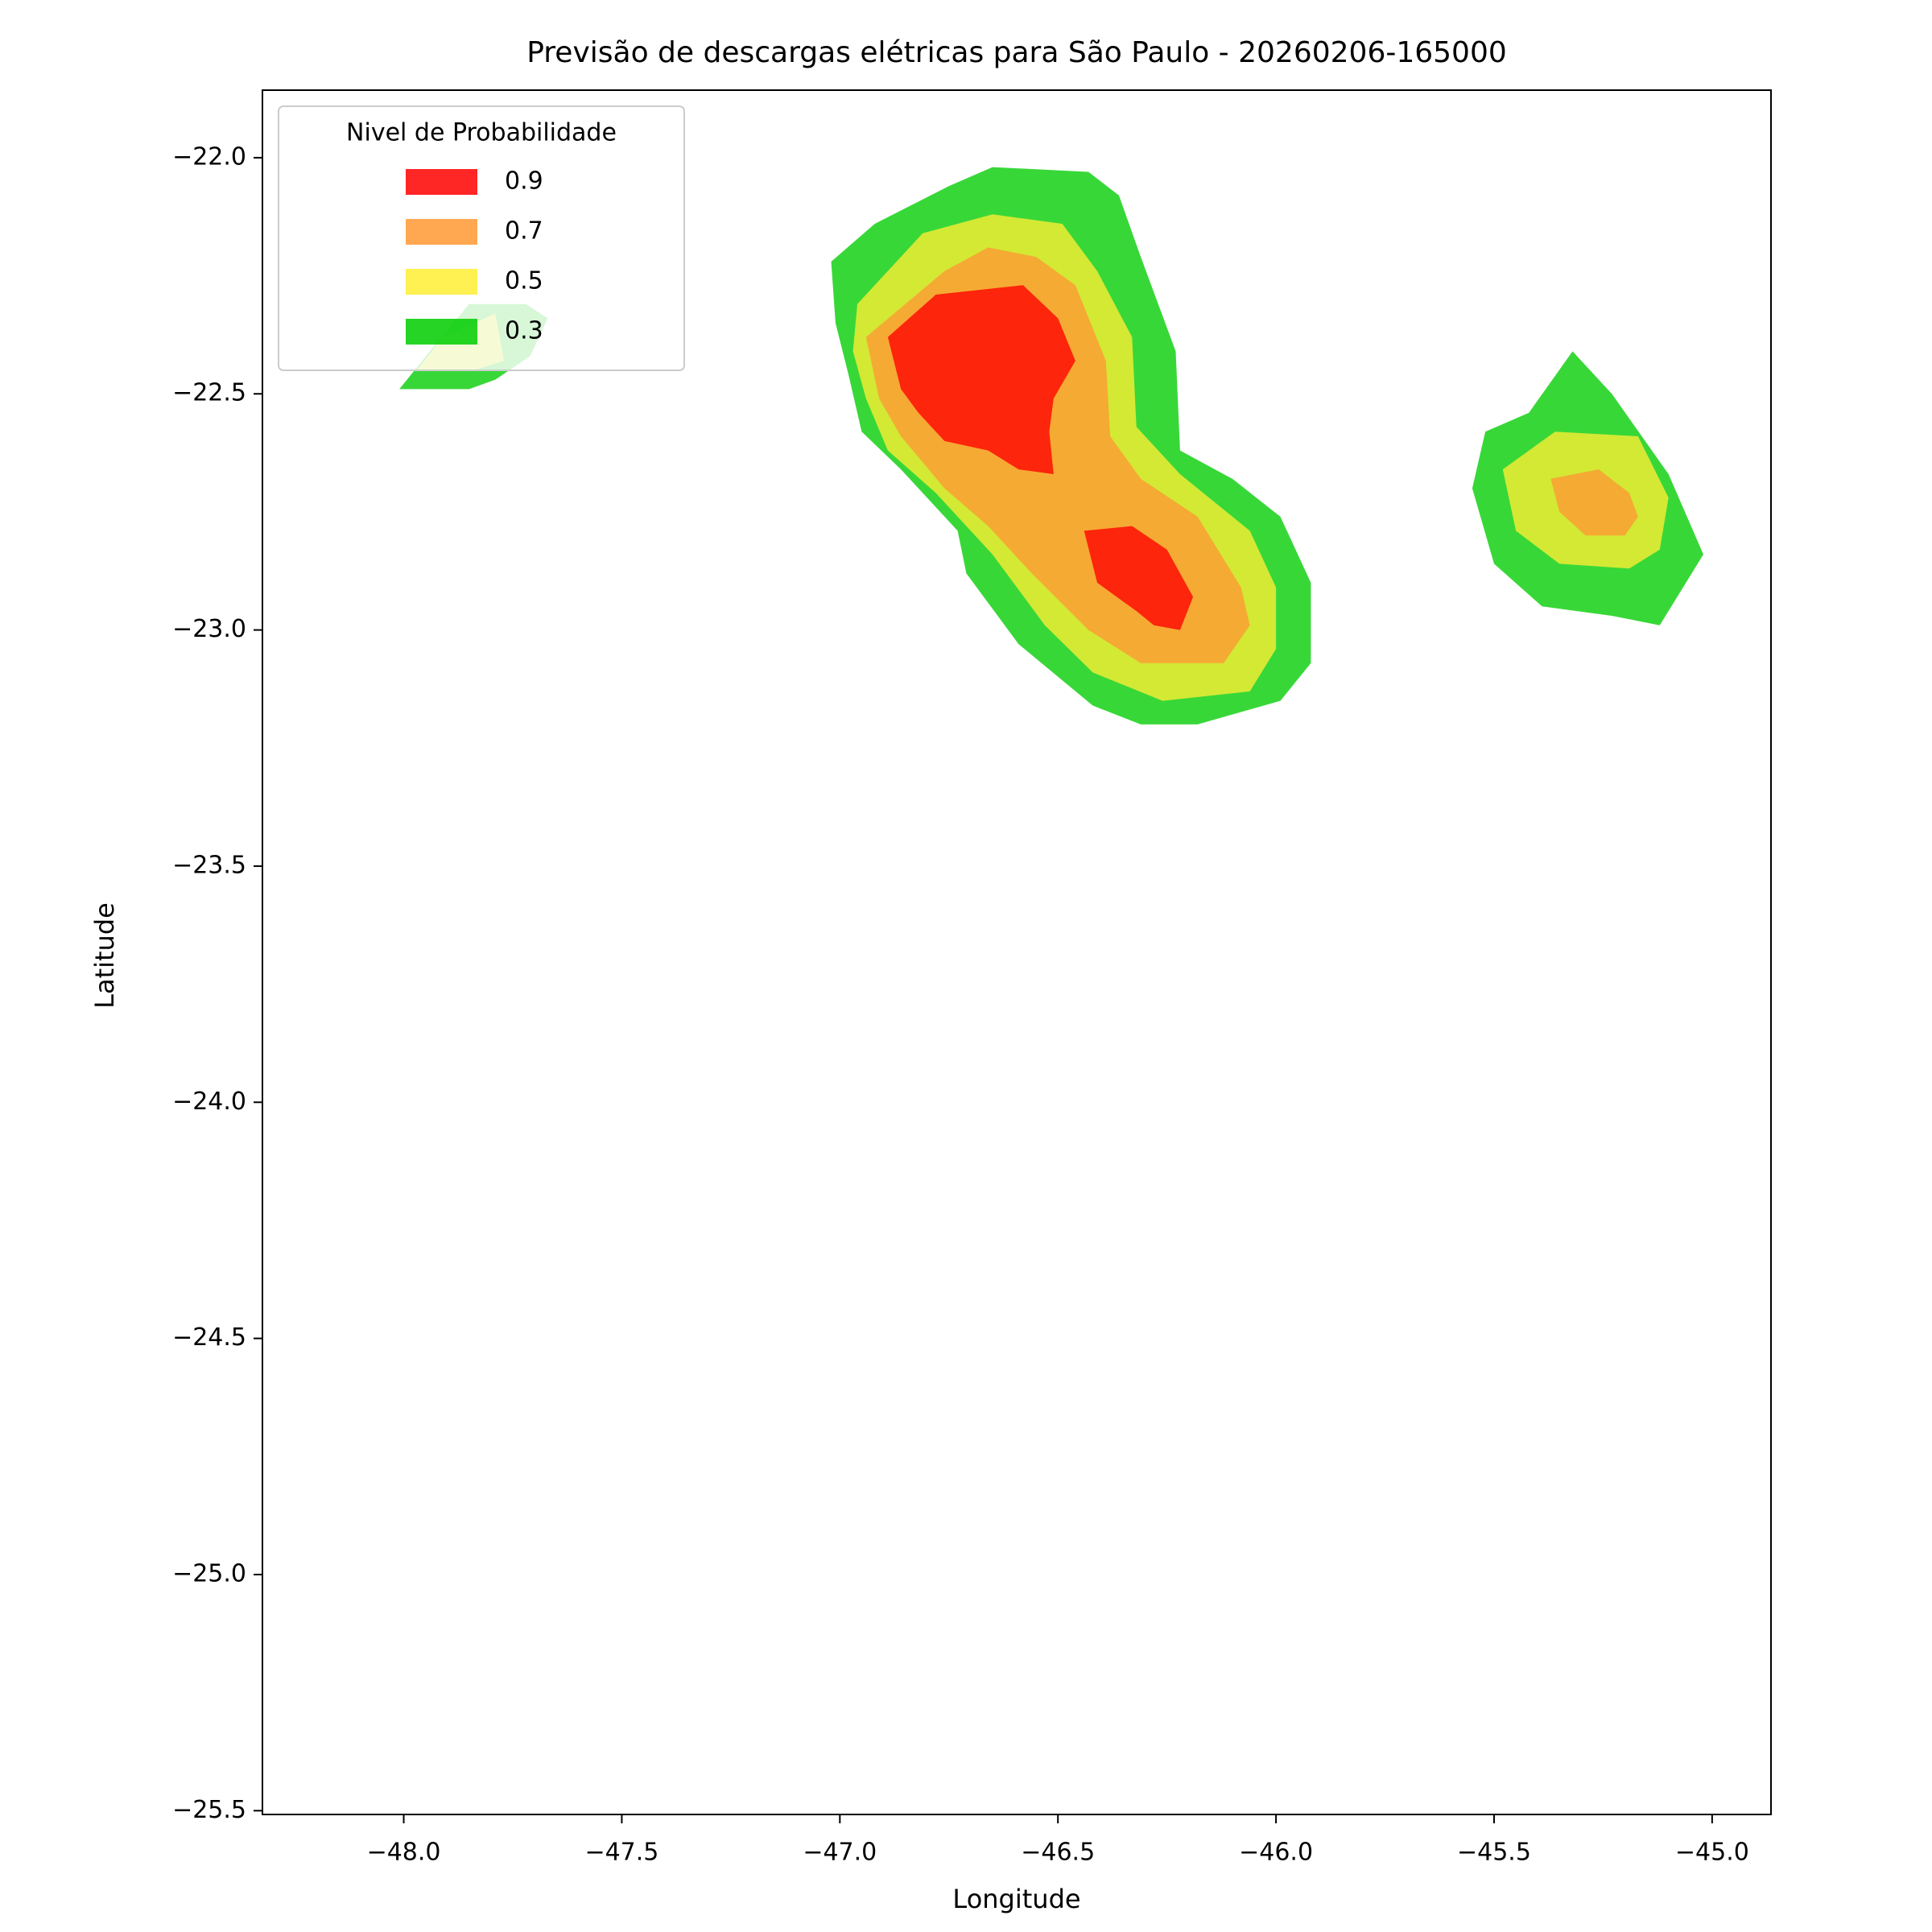 The height and width of the screenshot is (1932, 1932). What do you see at coordinates (524, 281) in the screenshot?
I see `legend-label: 0.5` at bounding box center [524, 281].